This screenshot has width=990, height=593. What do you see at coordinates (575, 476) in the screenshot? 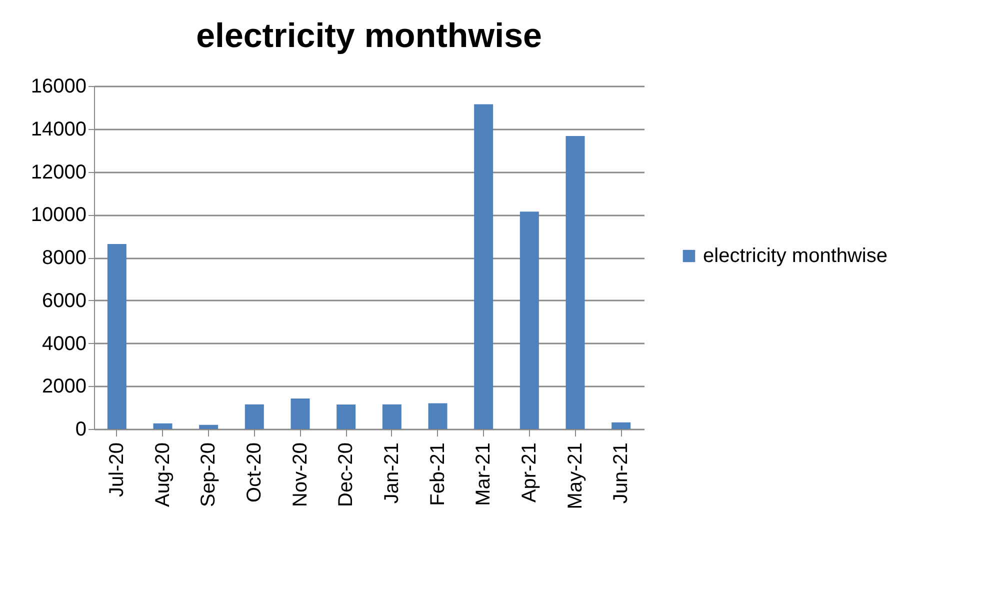
I see `x-tick-label: May-21` at bounding box center [575, 476].